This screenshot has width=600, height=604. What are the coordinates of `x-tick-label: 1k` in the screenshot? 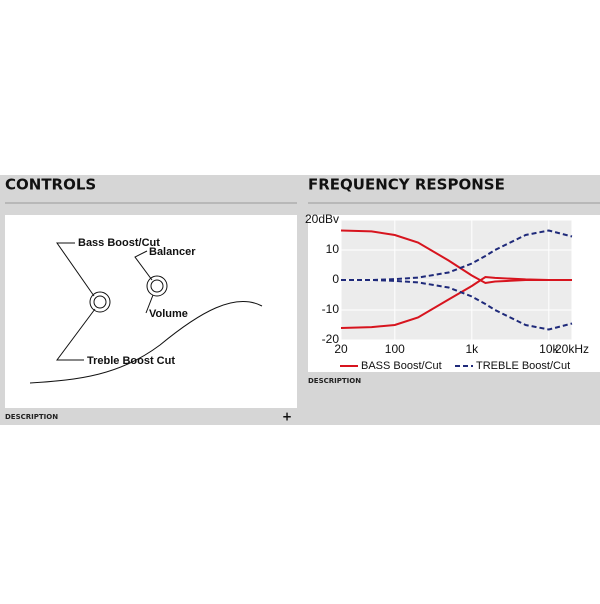 It's located at (472, 349).